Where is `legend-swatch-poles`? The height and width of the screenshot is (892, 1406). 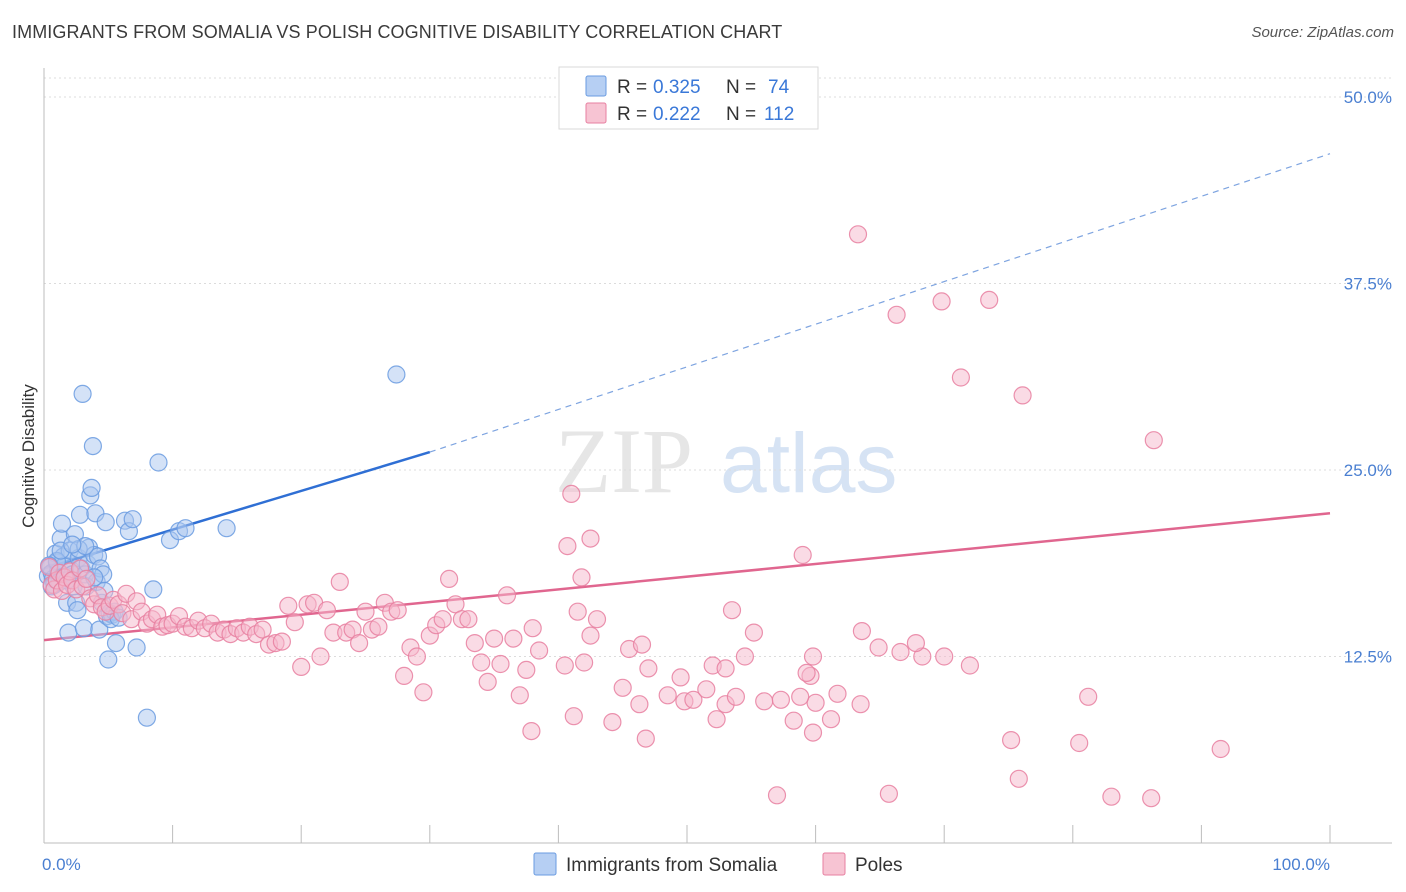
legend-swatch-poles is located at coordinates (596, 113).